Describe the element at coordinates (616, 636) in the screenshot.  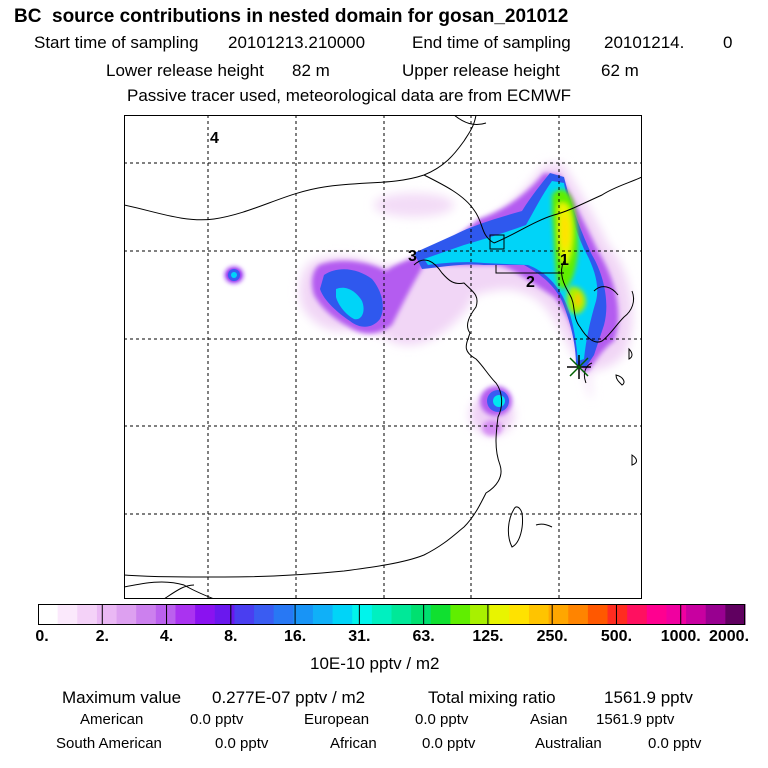
I see `colorbar-tick-label: 500.` at that location.